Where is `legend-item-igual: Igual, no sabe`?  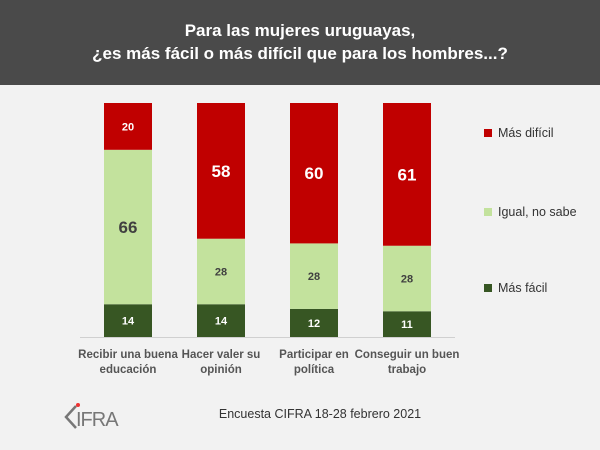
legend-item-igual: Igual, no sabe is located at coordinates (531, 212).